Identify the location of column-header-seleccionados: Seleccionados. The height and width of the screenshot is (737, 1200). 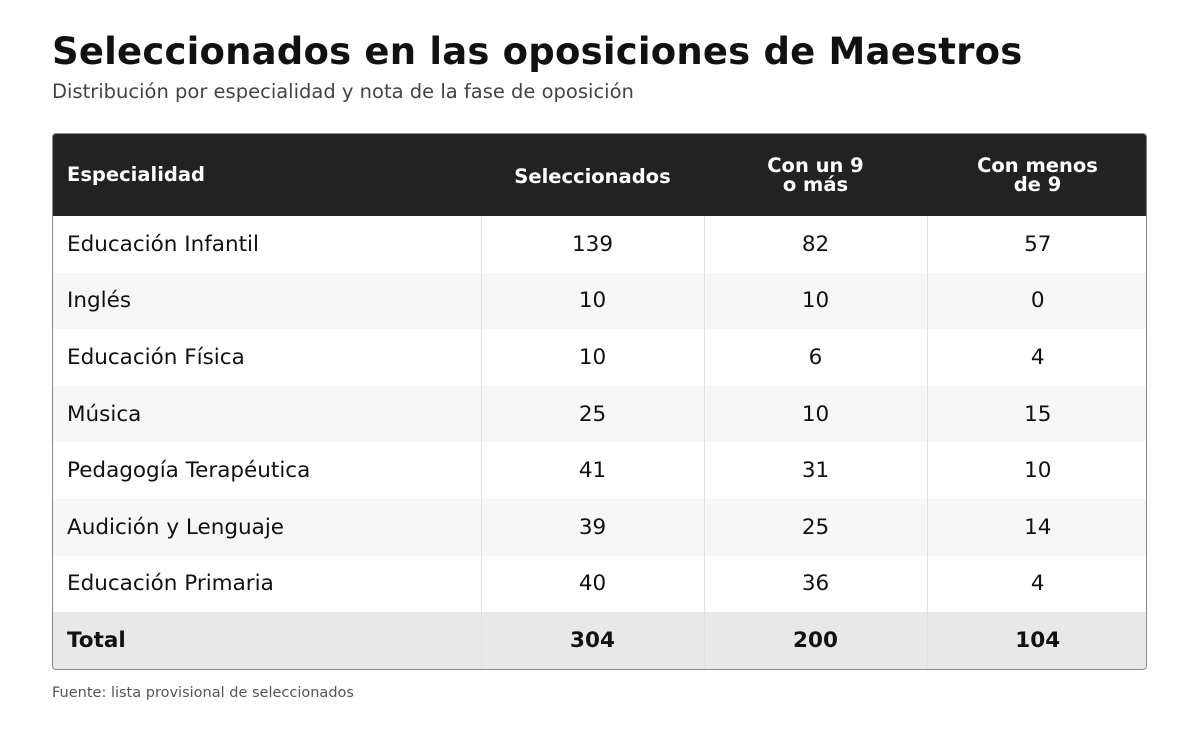
(592, 175).